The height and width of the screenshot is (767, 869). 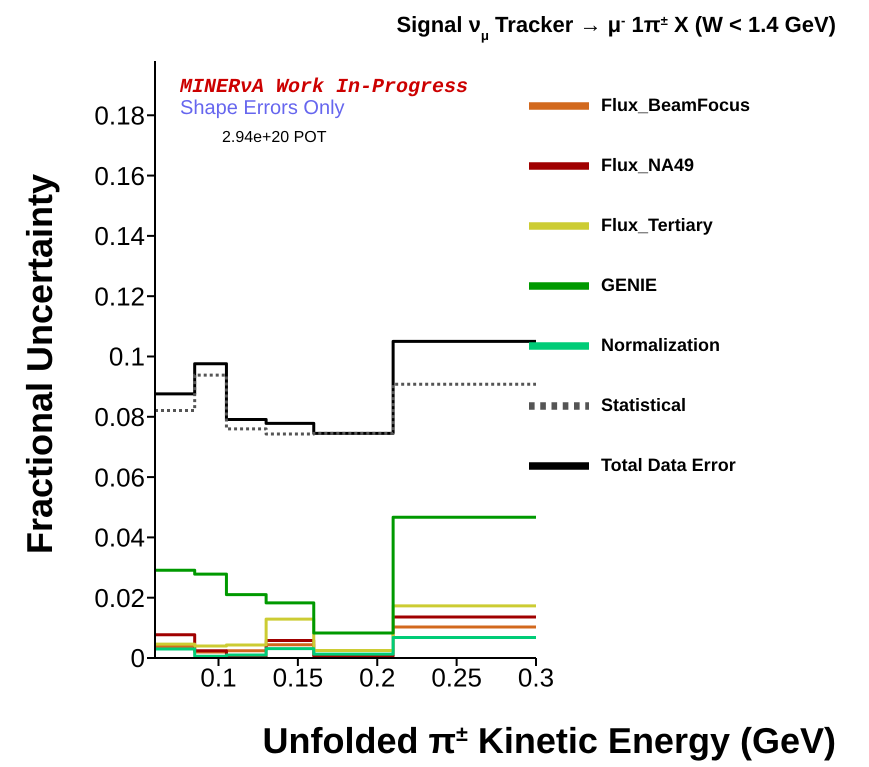 I want to click on y-tick-label: 0.12, so click(x=119, y=296).